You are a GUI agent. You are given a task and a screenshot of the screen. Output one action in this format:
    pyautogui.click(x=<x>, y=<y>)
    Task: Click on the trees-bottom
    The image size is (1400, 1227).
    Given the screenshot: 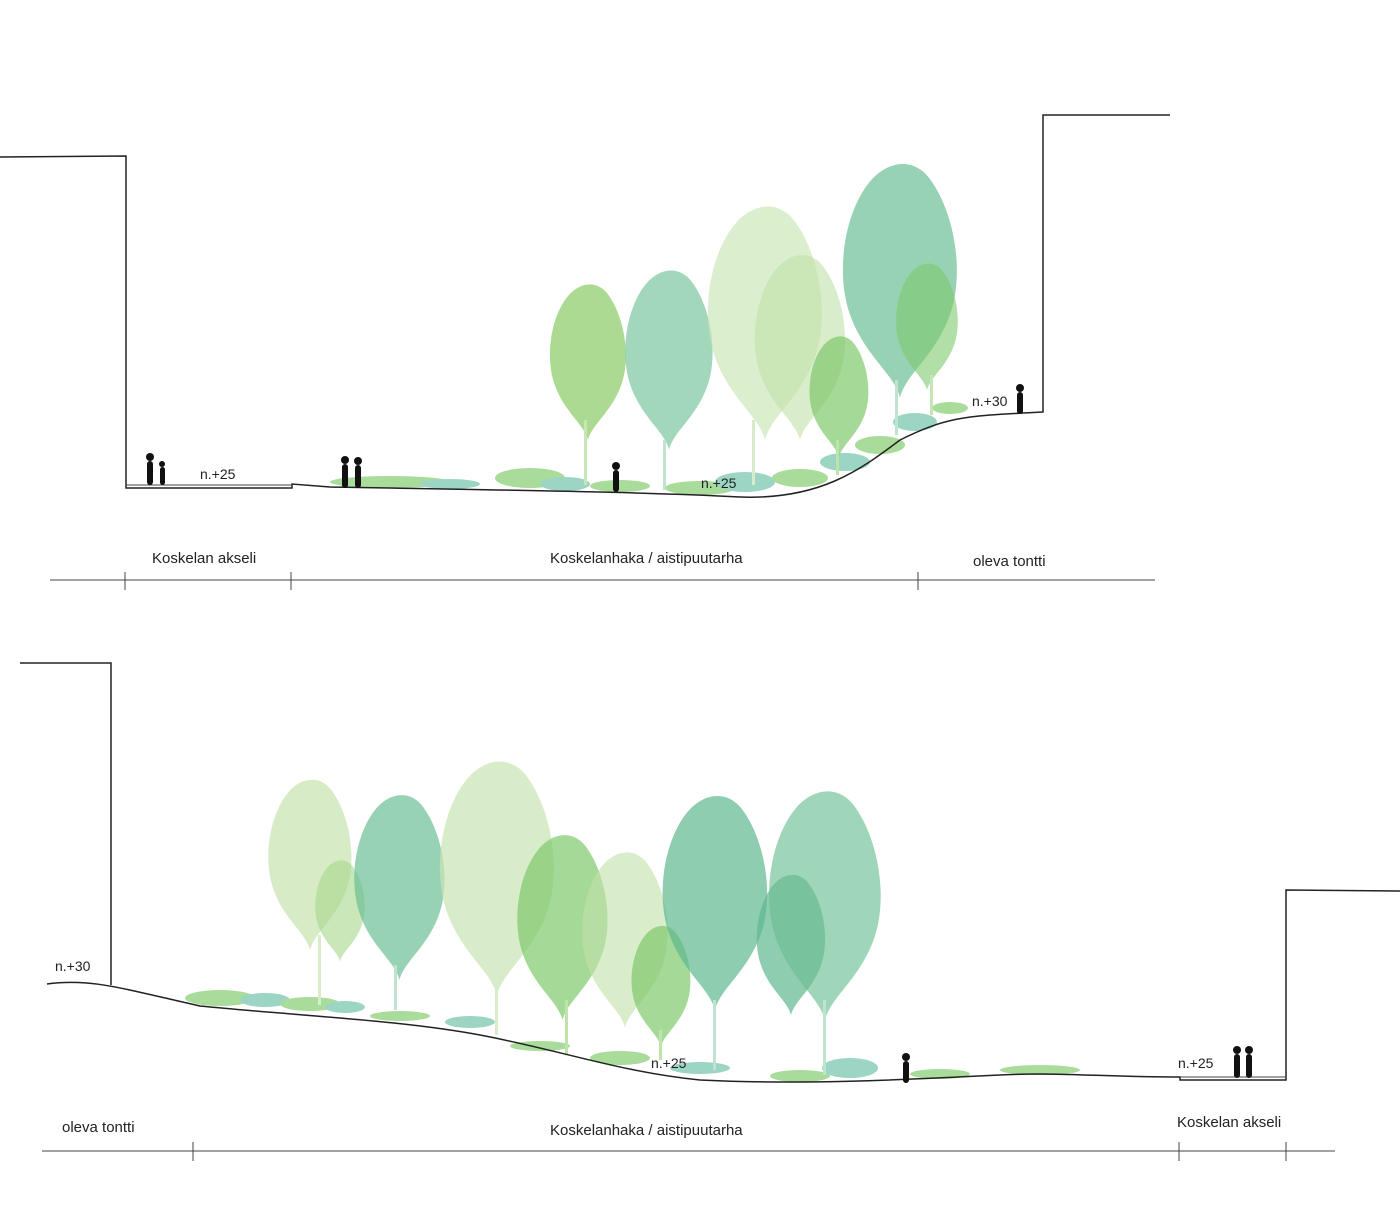 What is the action you would take?
    pyautogui.click(x=574, y=918)
    